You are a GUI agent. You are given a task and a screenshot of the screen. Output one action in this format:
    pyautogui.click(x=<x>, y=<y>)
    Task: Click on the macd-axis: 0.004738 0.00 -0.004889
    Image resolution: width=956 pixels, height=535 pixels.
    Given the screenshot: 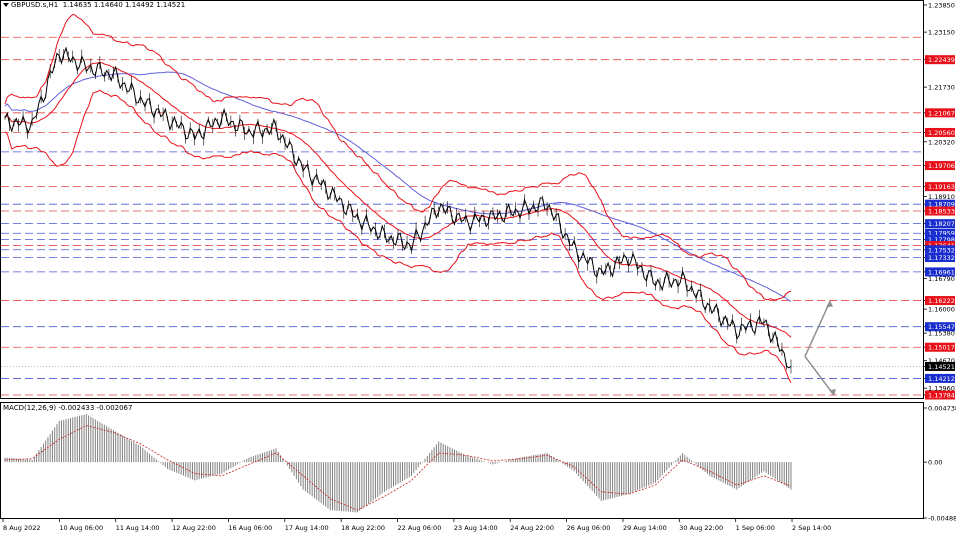 What is the action you would take?
    pyautogui.click(x=939, y=464)
    